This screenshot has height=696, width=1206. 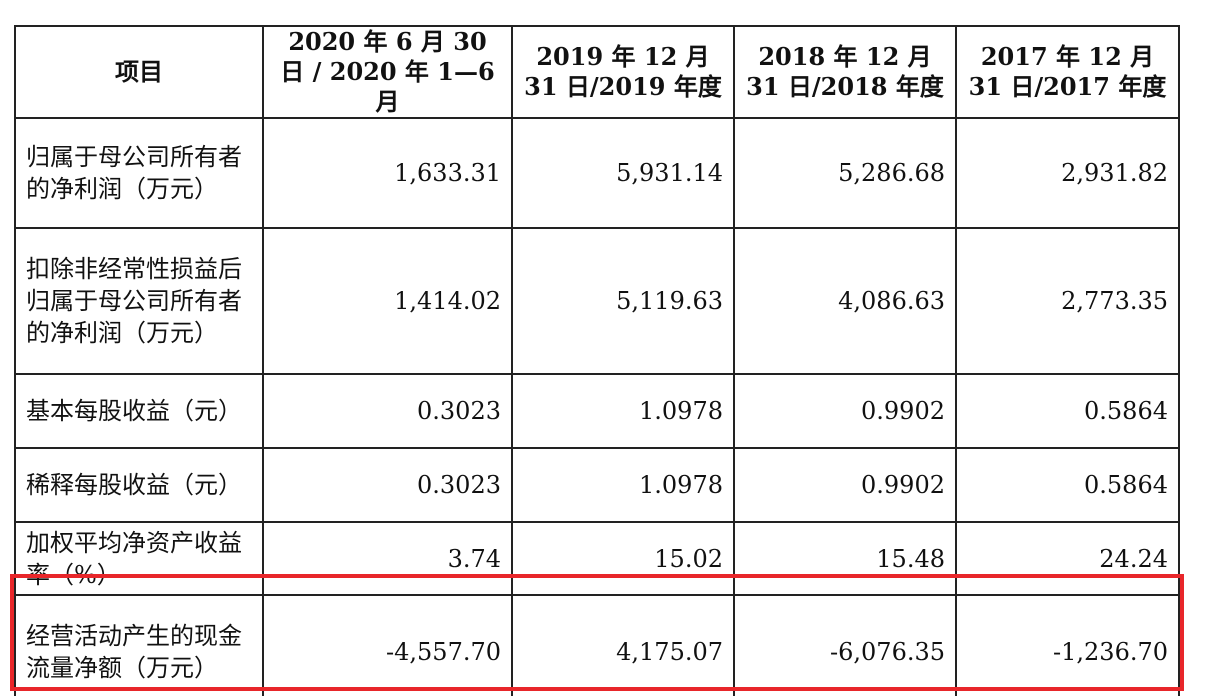 I want to click on cell-value: -1,236.70, so click(x=1067, y=645).